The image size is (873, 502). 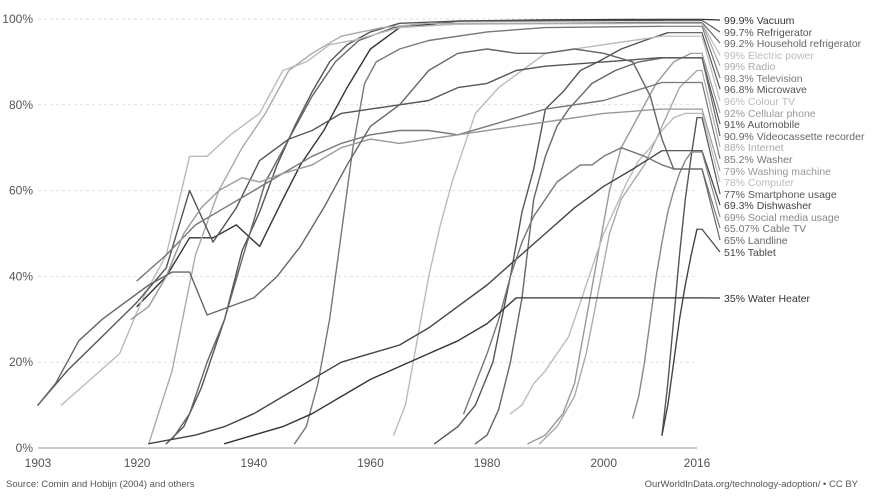 What do you see at coordinates (21, 362) in the screenshot?
I see `y-tick-label: 20%` at bounding box center [21, 362].